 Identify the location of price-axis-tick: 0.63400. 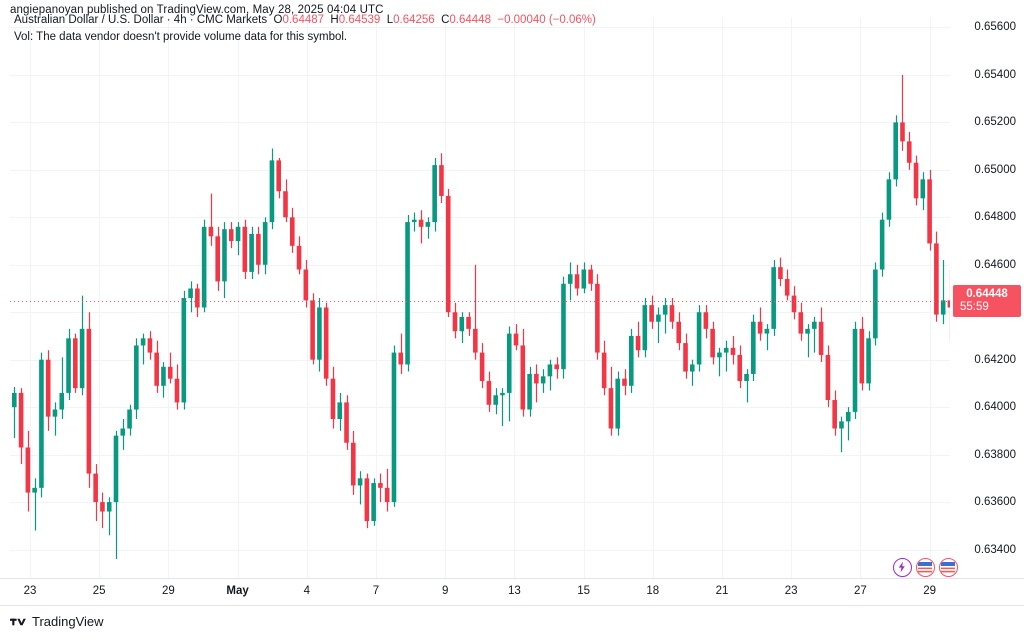
(995, 549).